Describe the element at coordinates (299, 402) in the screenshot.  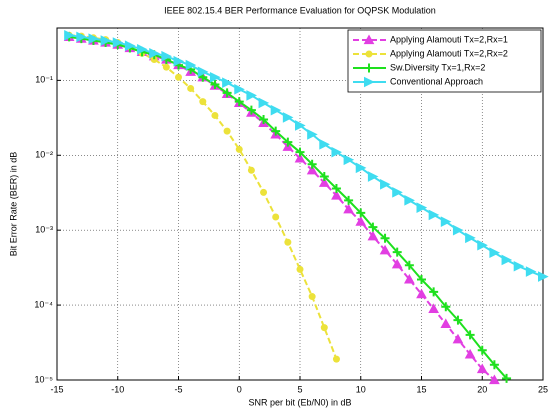
I see `x-axis-label: SNR per bit (Eb/N0) in dB` at that location.